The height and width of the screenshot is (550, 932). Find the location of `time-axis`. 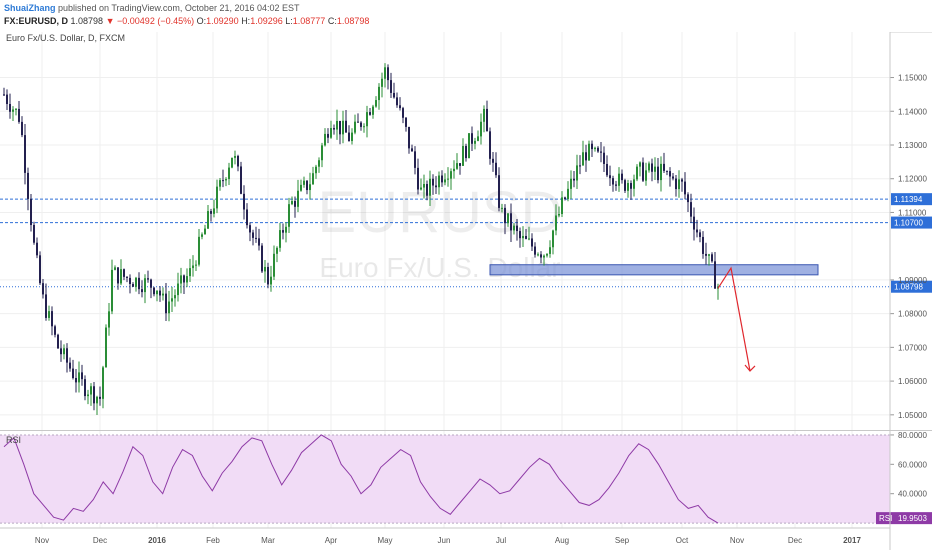

time-axis is located at coordinates (445, 539).